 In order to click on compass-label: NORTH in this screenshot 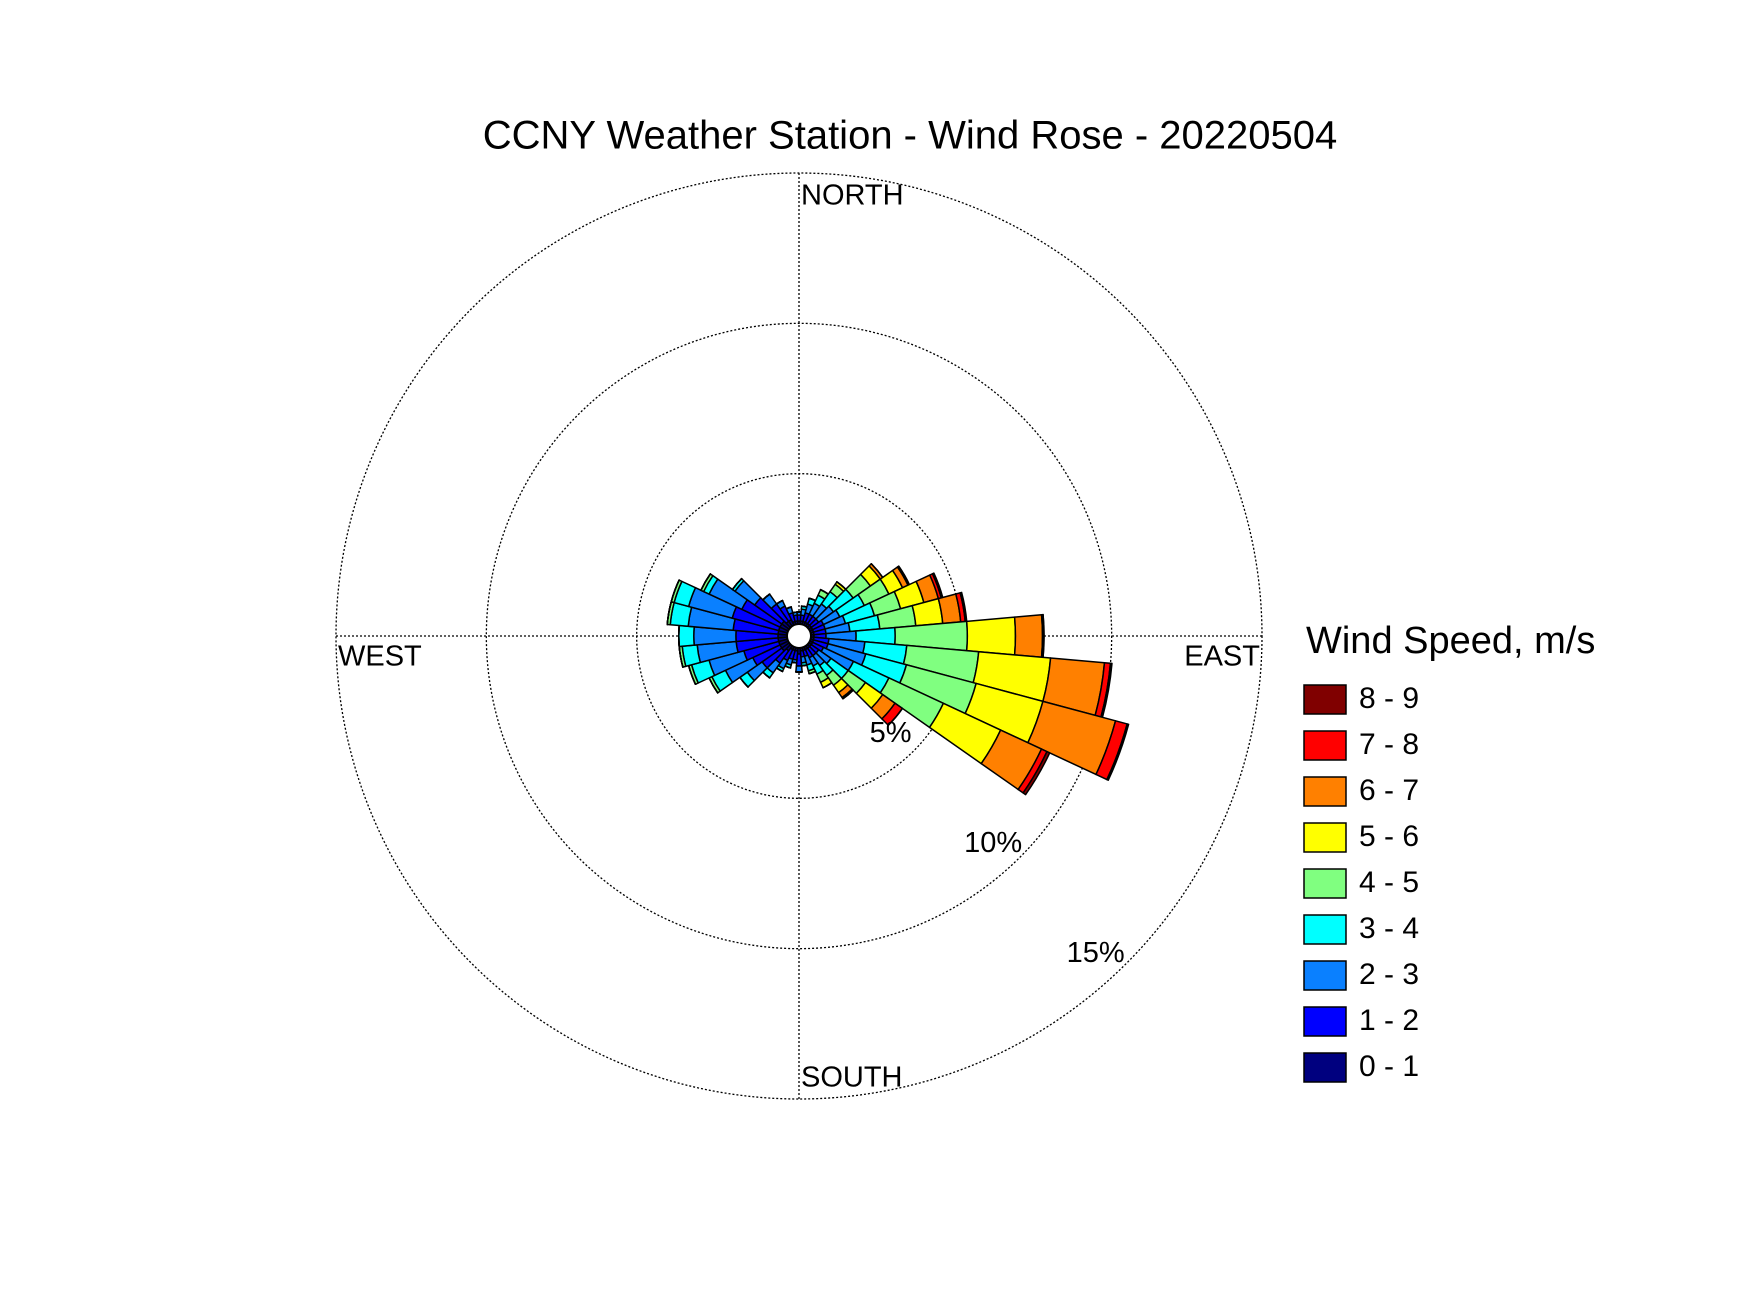, I will do `click(852, 196)`.